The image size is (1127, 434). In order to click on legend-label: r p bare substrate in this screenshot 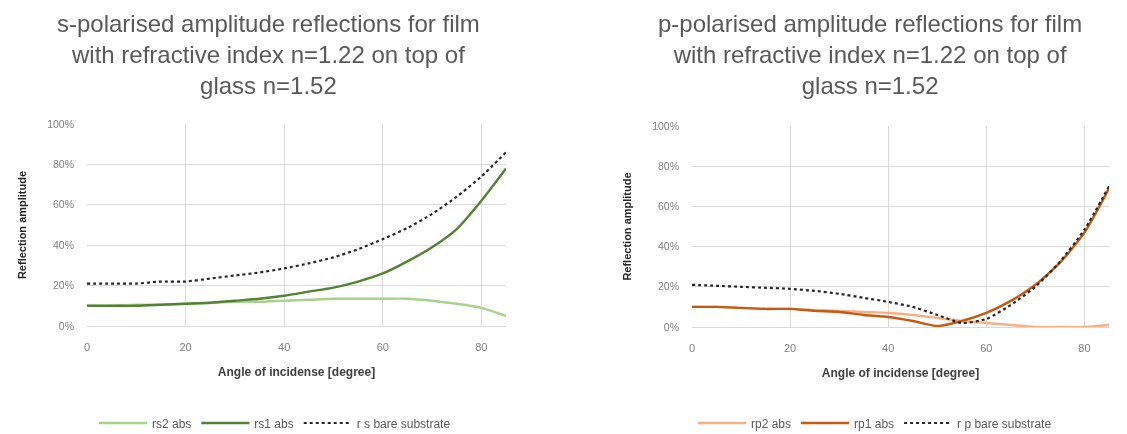, I will do `click(1004, 423)`.